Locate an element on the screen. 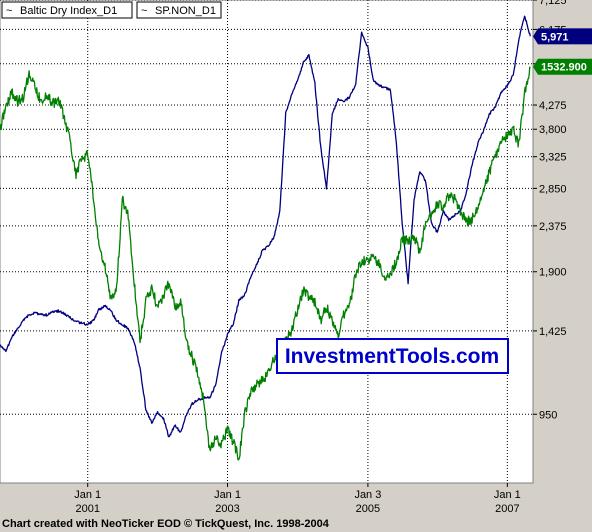 This screenshot has height=532, width=592. last-value-text: 1532.900 is located at coordinates (564, 68).